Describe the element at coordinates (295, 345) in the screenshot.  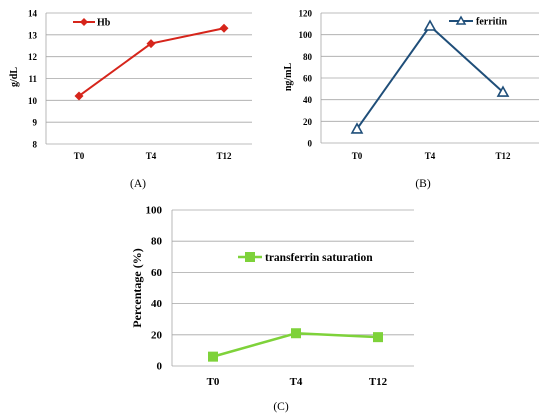
I see `panel-c-transferrin-saturation-points` at that location.